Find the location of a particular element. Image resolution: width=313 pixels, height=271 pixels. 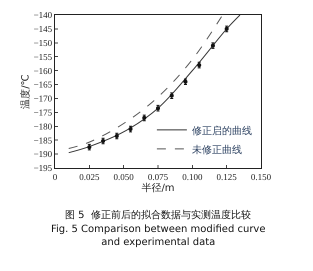

legend-label: 未修正曲线 is located at coordinates (217, 150).